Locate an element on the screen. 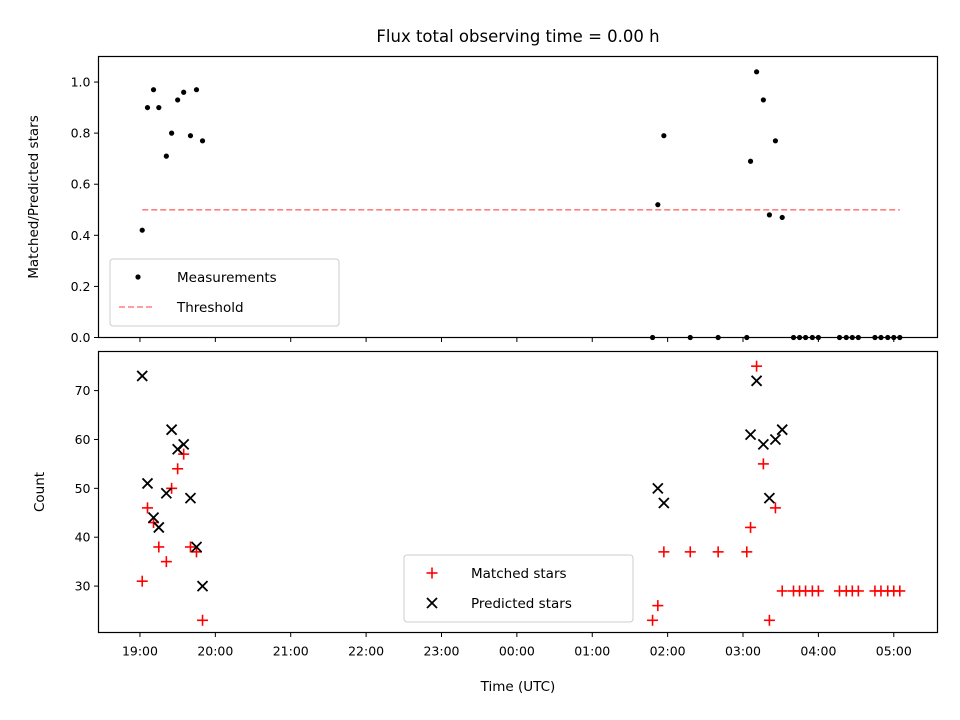 Image resolution: width=960 pixels, height=720 pixels. ratio-y-tick-label: 0.6 is located at coordinates (81, 184).